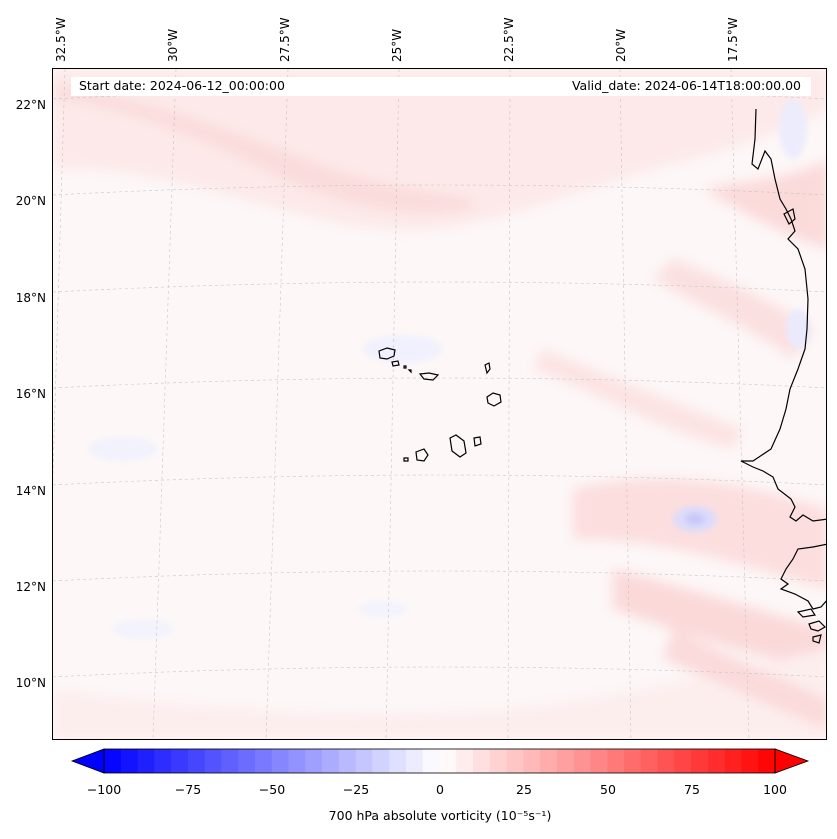 The width and height of the screenshot is (837, 839). What do you see at coordinates (272, 789) in the screenshot?
I see `colorbar-tick: −50` at bounding box center [272, 789].